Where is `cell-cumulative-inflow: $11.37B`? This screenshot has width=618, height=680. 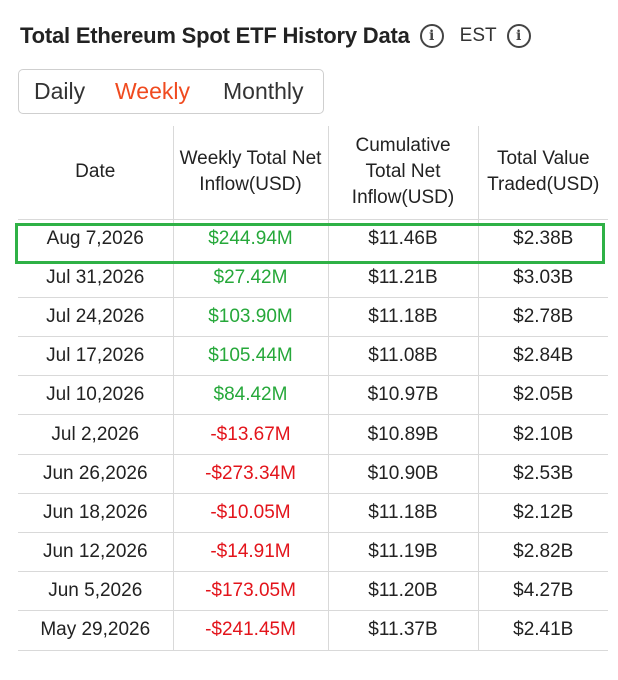 cell-cumulative-inflow: $11.37B is located at coordinates (402, 630).